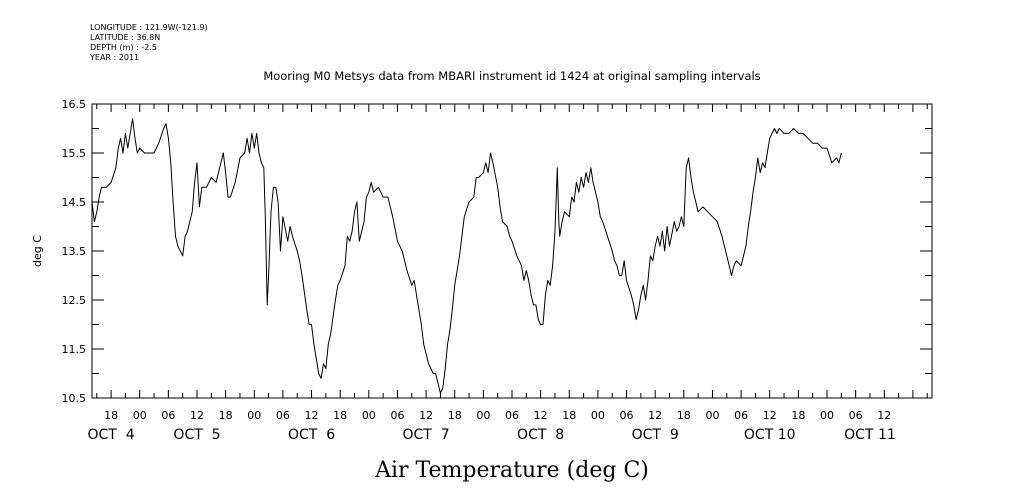  I want to click on x-day-label: OCT 9, so click(655, 435).